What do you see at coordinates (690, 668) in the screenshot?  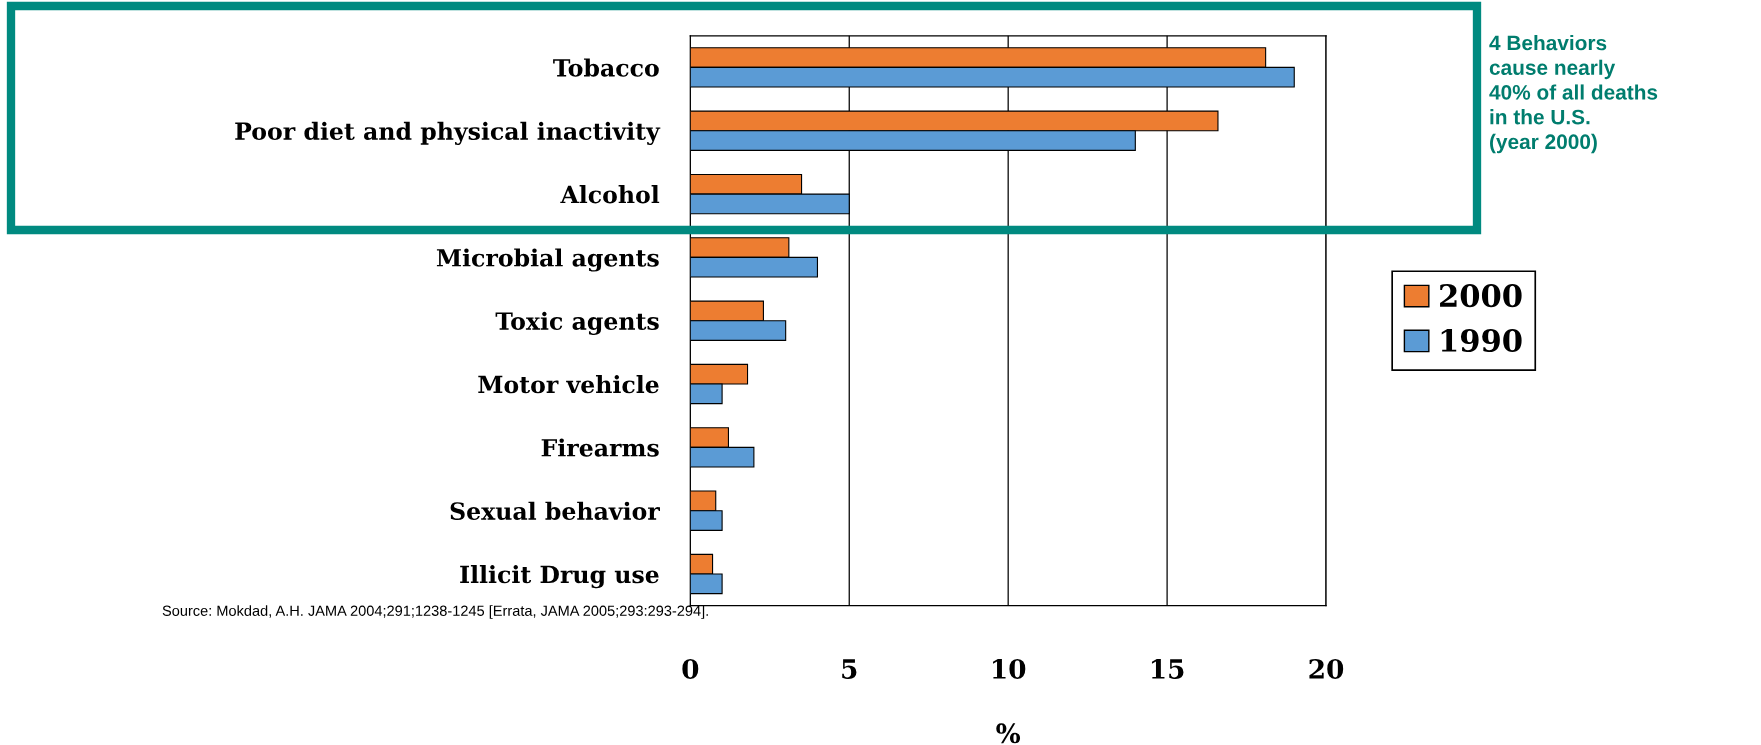 I see `x-tick-label: 0` at bounding box center [690, 668].